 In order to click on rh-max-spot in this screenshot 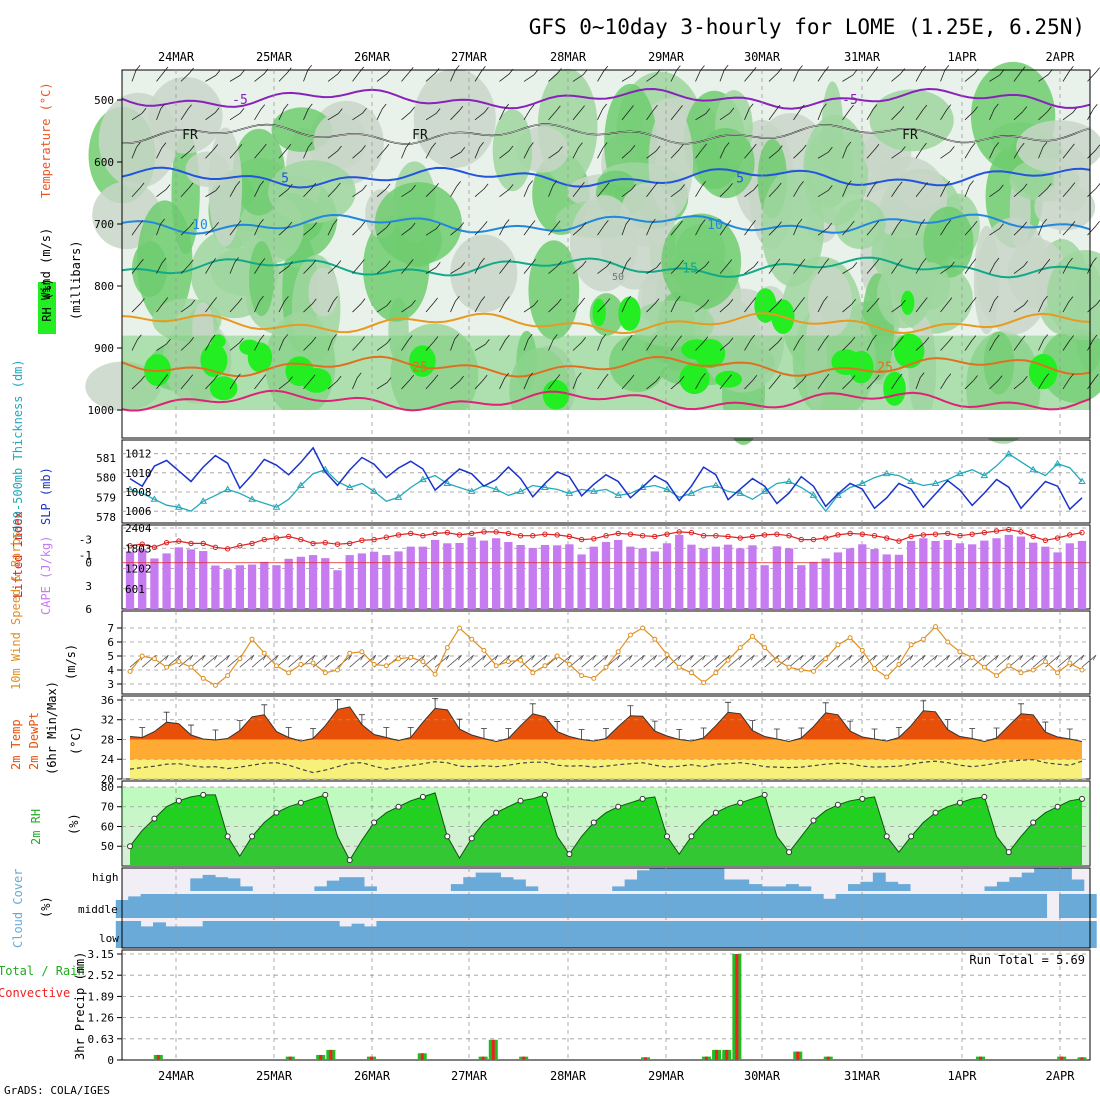, I will do `click(1043, 371)`.